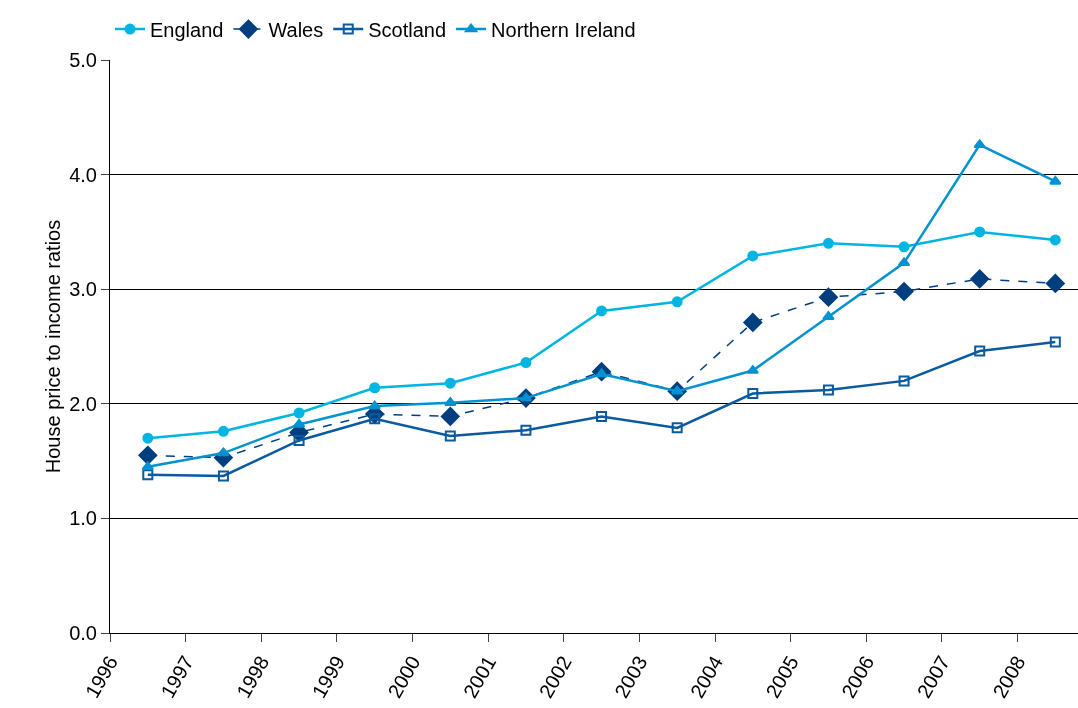 This screenshot has height=708, width=1078. What do you see at coordinates (407, 29) in the screenshot?
I see `legend-label: Scotland` at bounding box center [407, 29].